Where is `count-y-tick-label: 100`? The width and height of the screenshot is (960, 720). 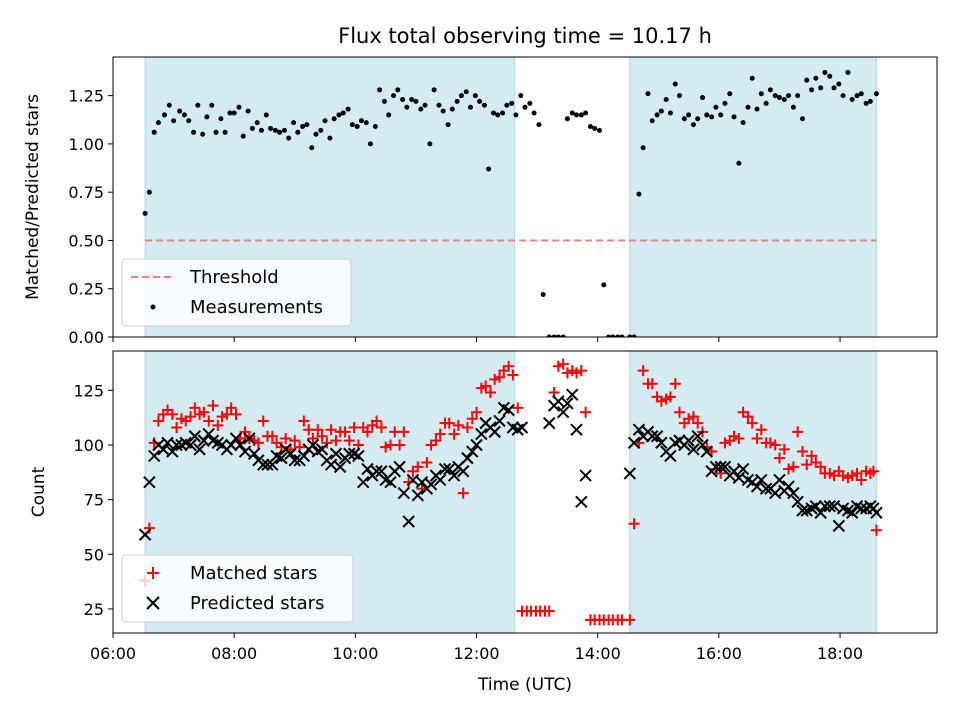 count-y-tick-label: 100 is located at coordinates (88, 445).